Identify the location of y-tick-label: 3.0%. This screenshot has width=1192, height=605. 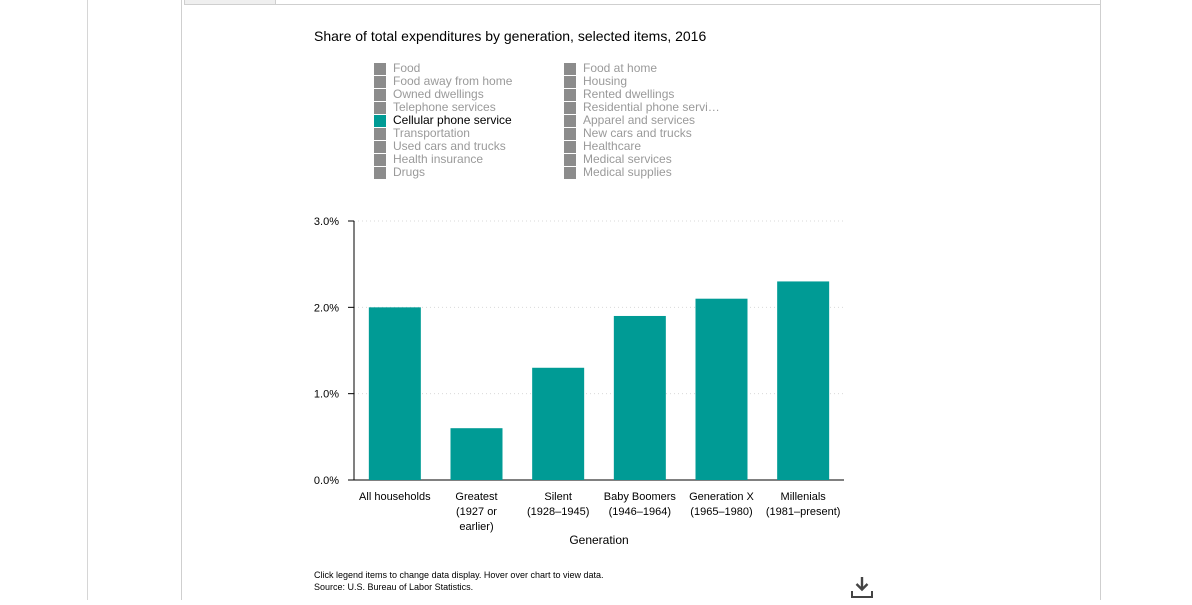
(326, 222).